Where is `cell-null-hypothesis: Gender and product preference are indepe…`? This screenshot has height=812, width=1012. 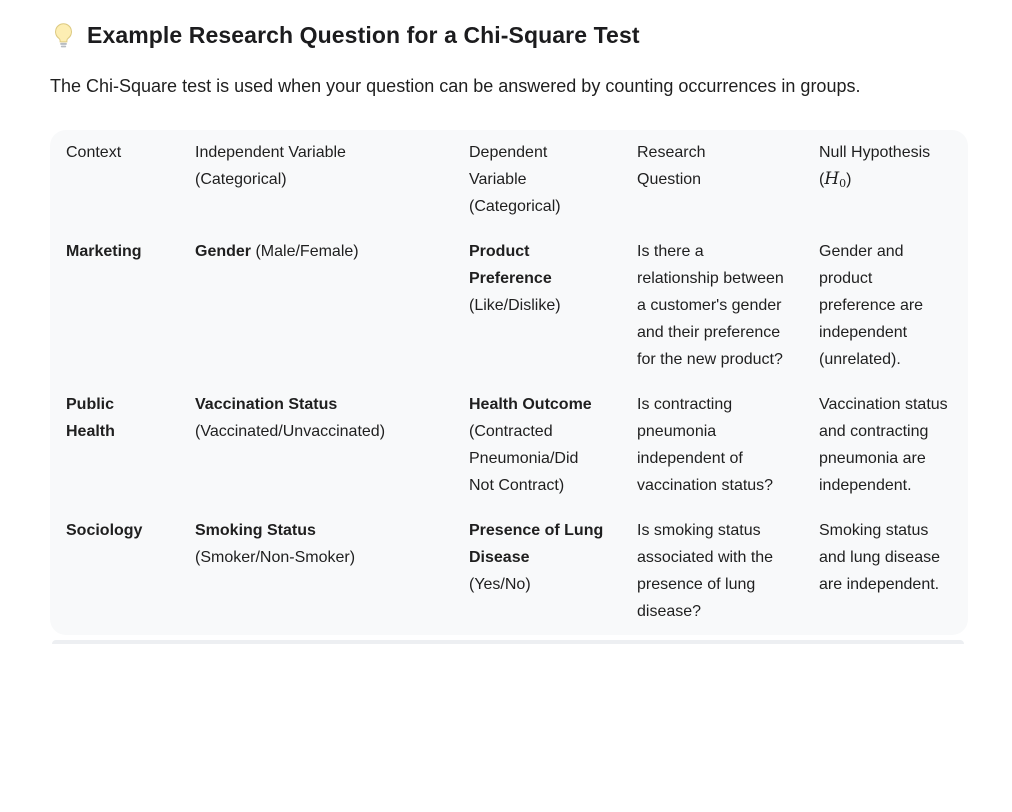
cell-null-hypothesis: Gender and product preference are indepe… is located at coordinates (871, 305).